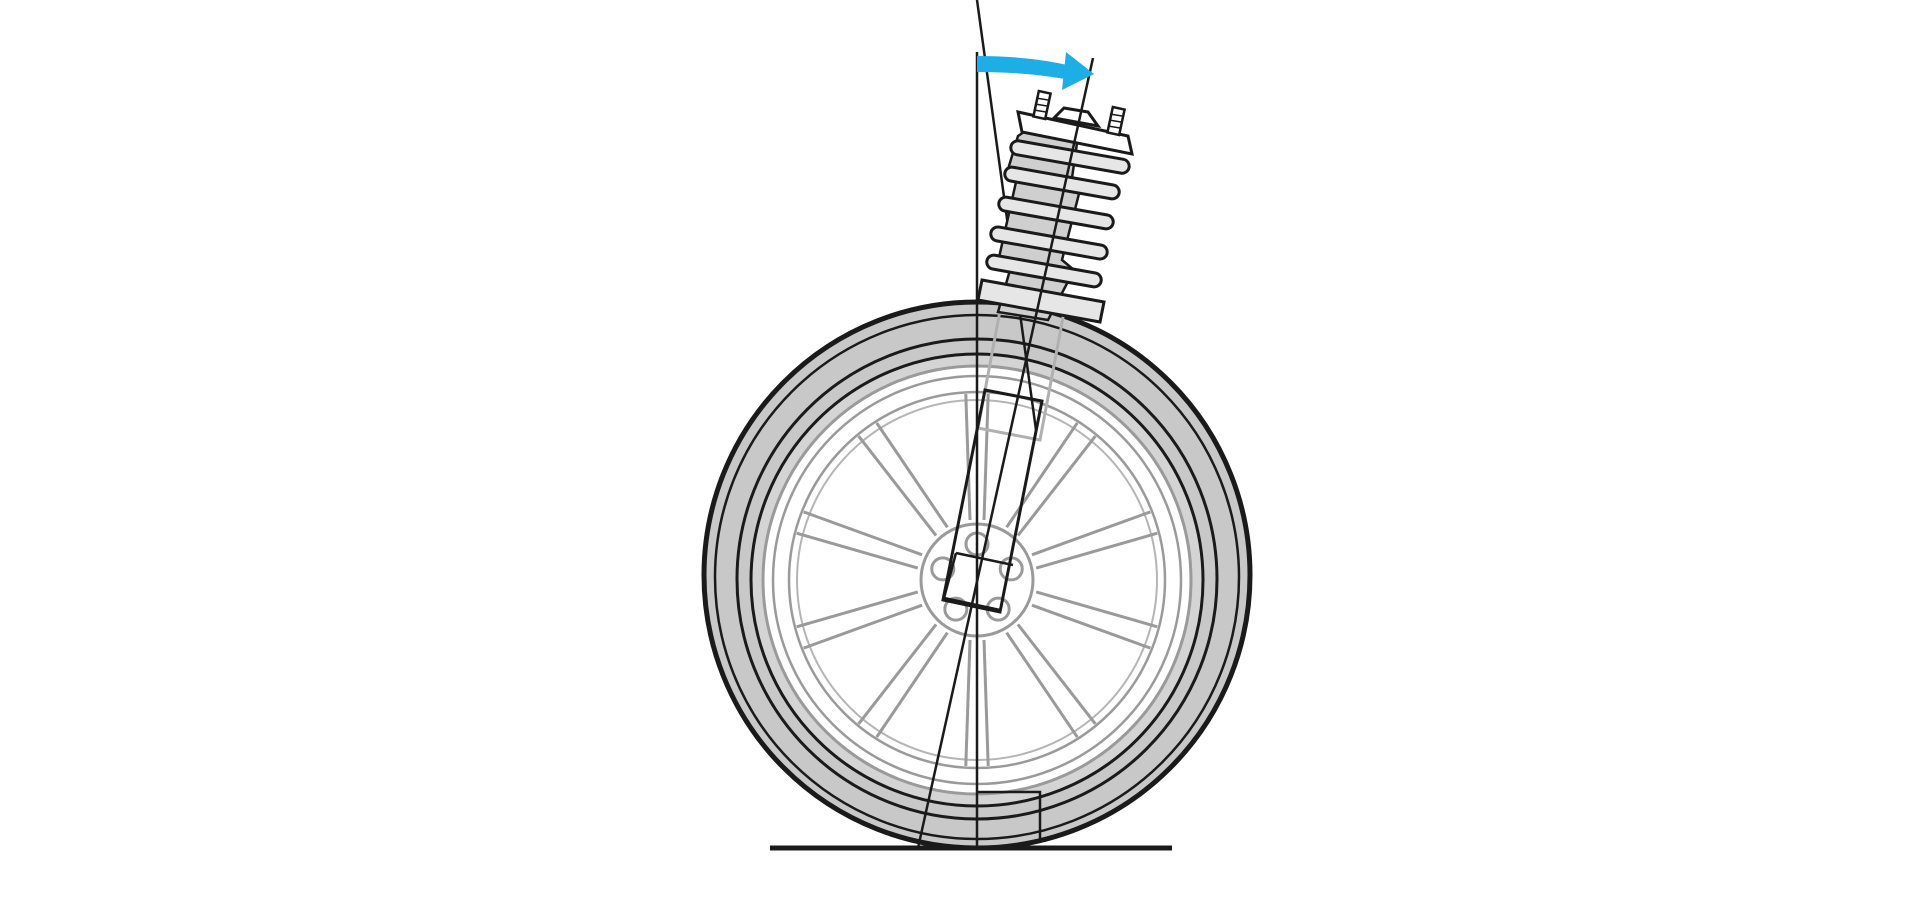  I want to click on spring-seat, so click(1041, 301).